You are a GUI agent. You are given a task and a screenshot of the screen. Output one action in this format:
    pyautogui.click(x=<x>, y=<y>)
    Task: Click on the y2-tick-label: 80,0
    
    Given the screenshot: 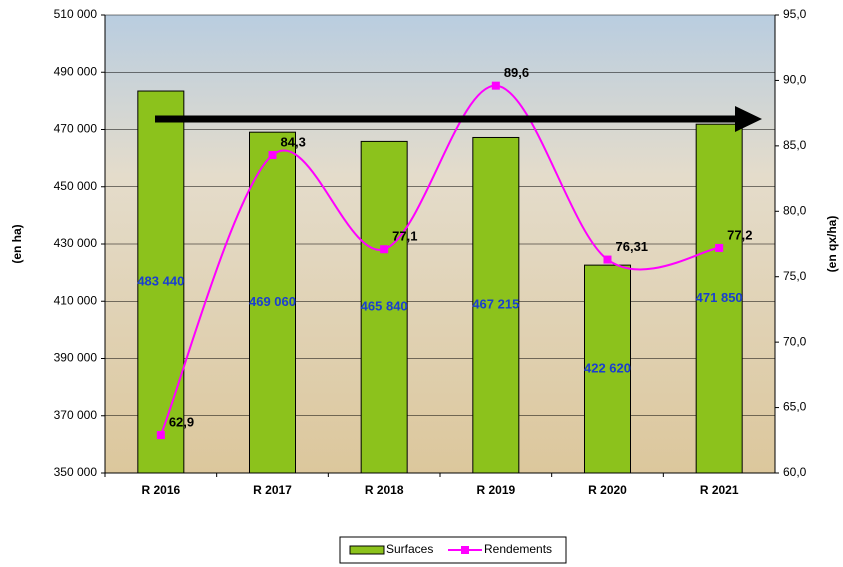 What is the action you would take?
    pyautogui.click(x=795, y=210)
    